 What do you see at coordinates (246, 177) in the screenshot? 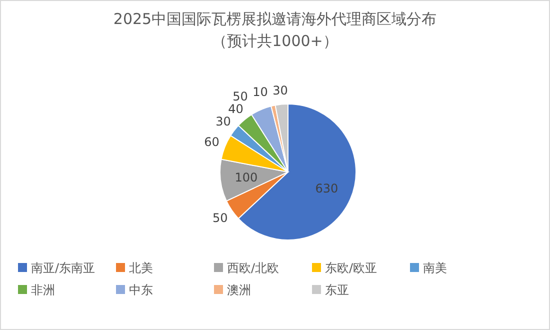
I see `data-label: 100` at bounding box center [246, 177].